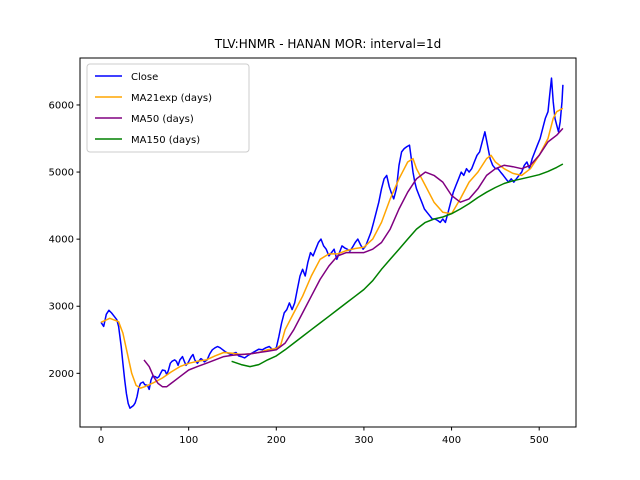 The width and height of the screenshot is (640, 480). What do you see at coordinates (188, 440) in the screenshot?
I see `x-tick-label: 100` at bounding box center [188, 440].